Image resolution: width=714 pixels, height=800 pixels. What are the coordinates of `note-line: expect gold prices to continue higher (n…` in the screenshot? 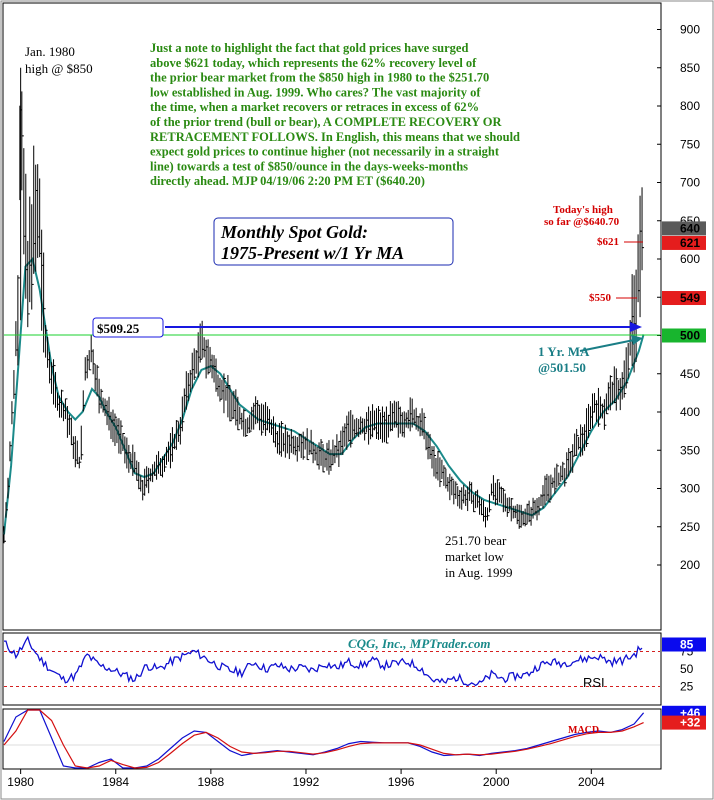 It's located at (325, 152).